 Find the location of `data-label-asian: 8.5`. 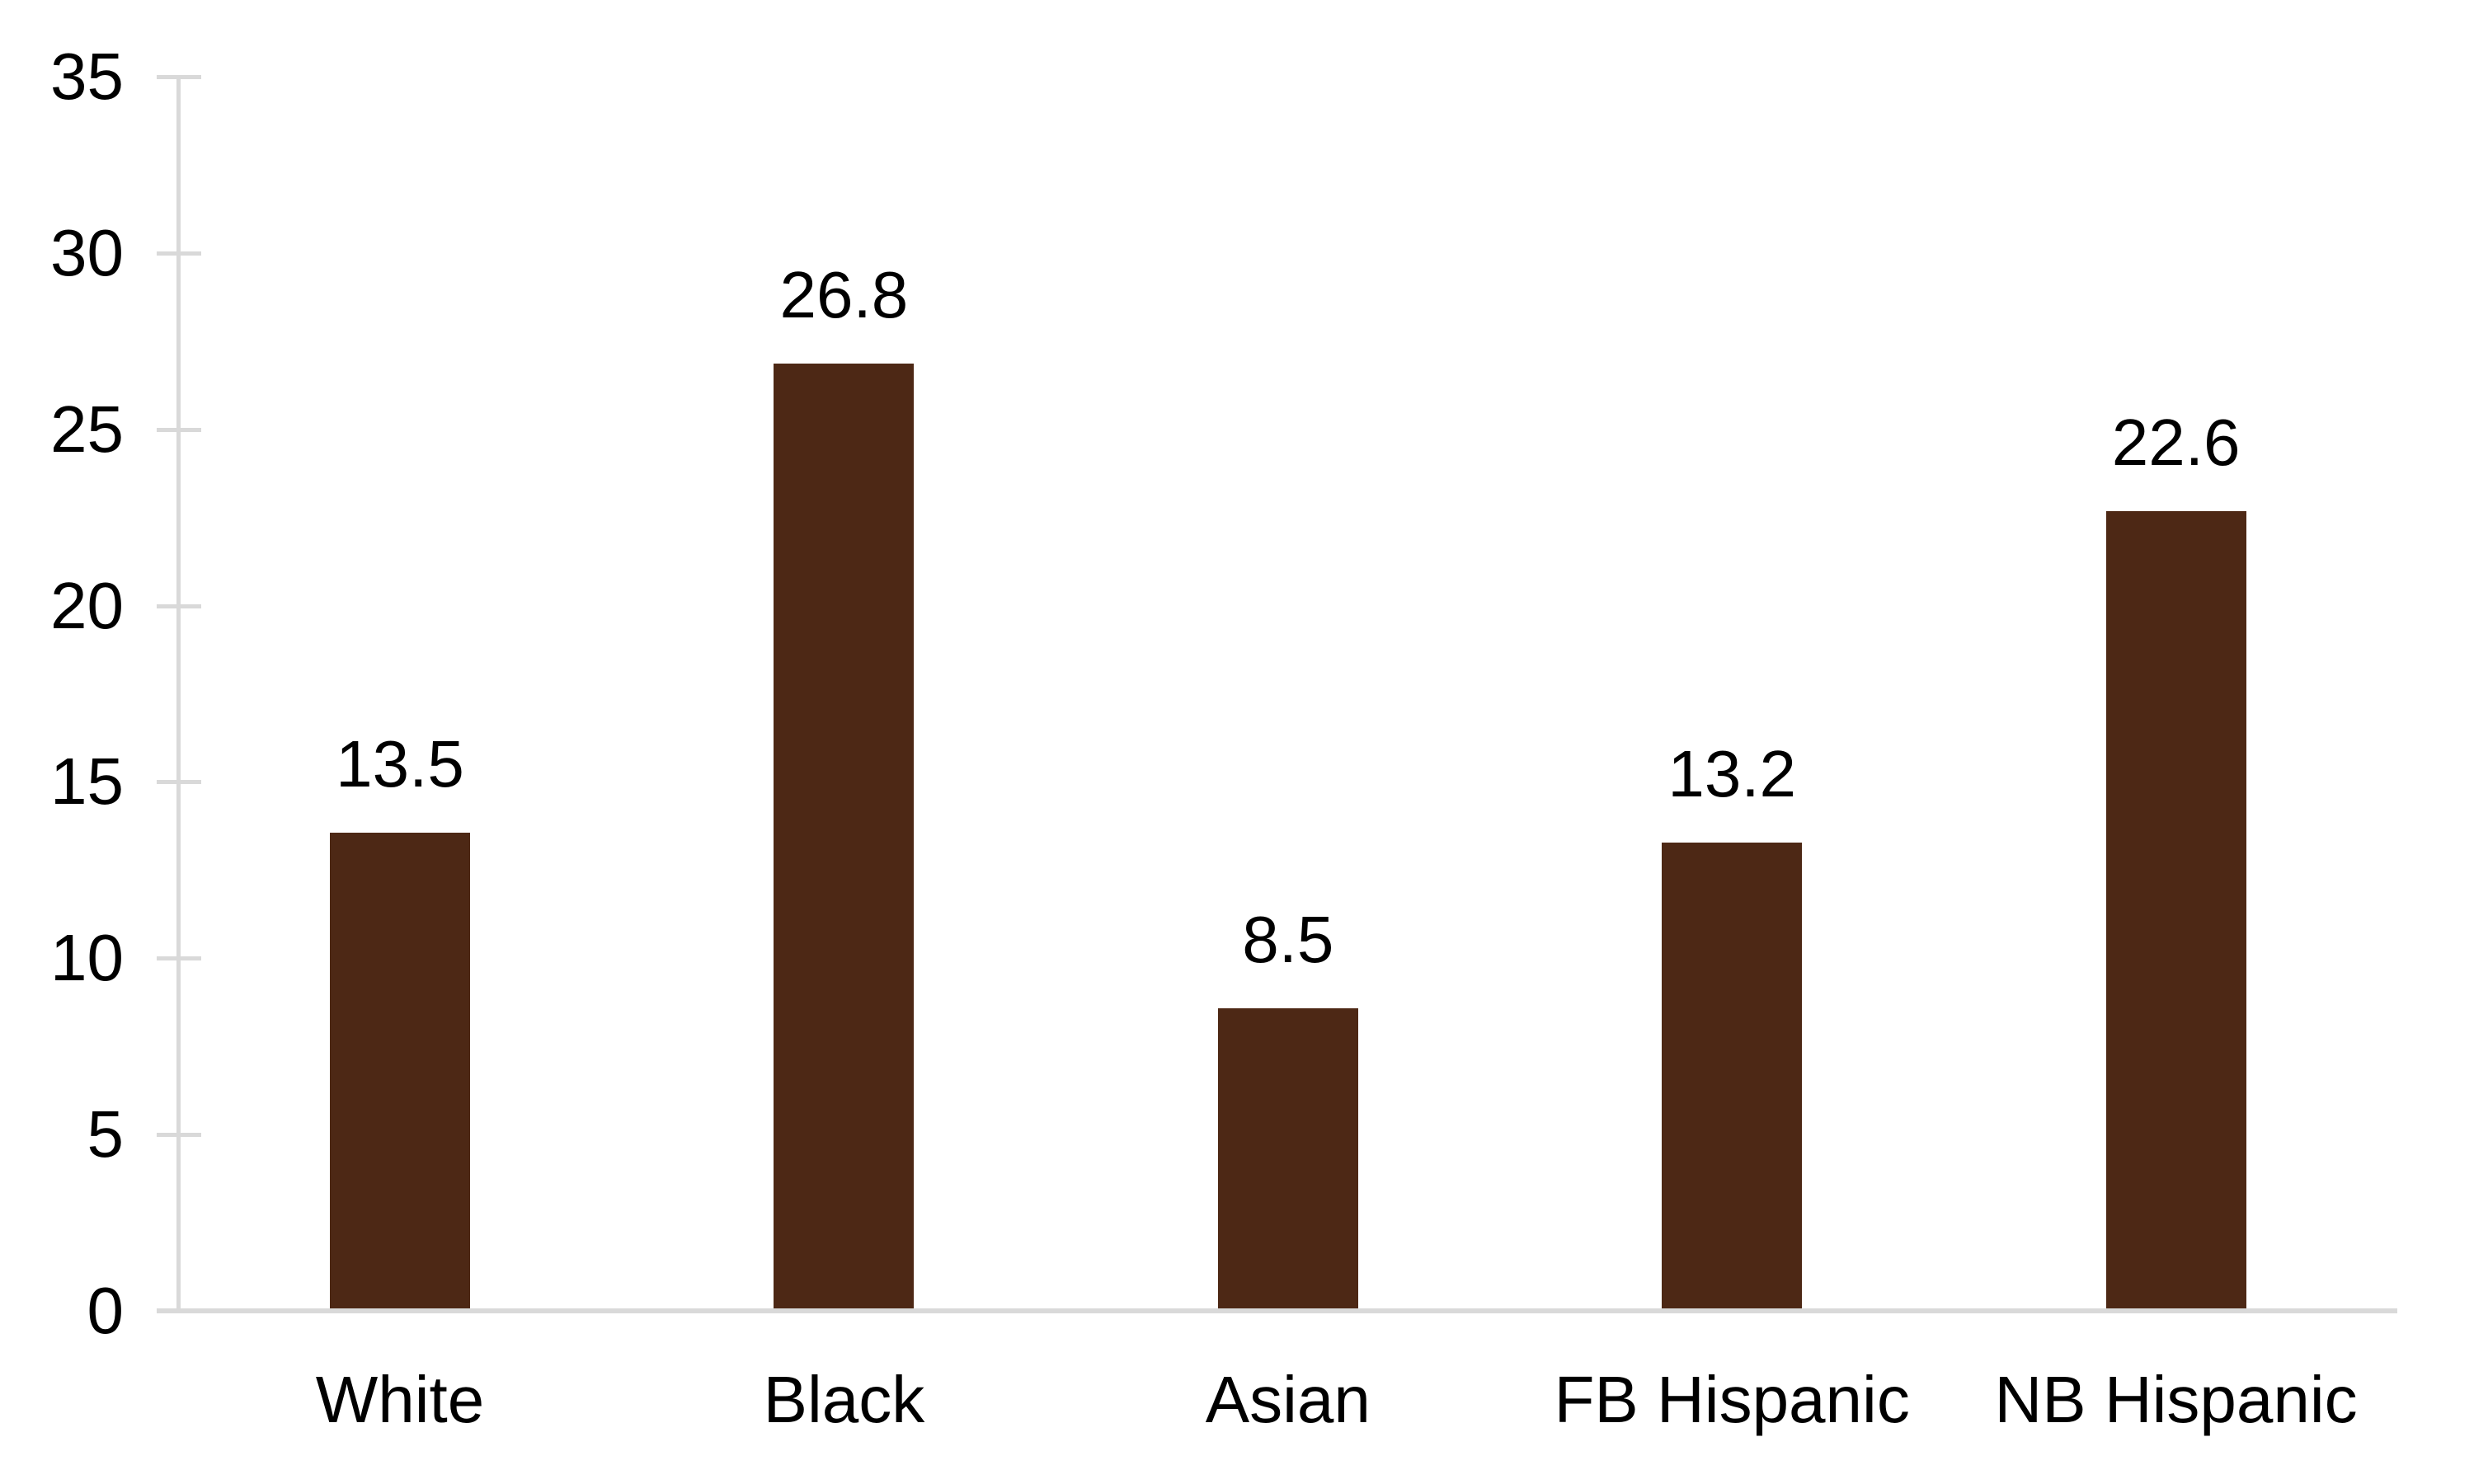

data-label-asian: 8.5 is located at coordinates (1288, 940).